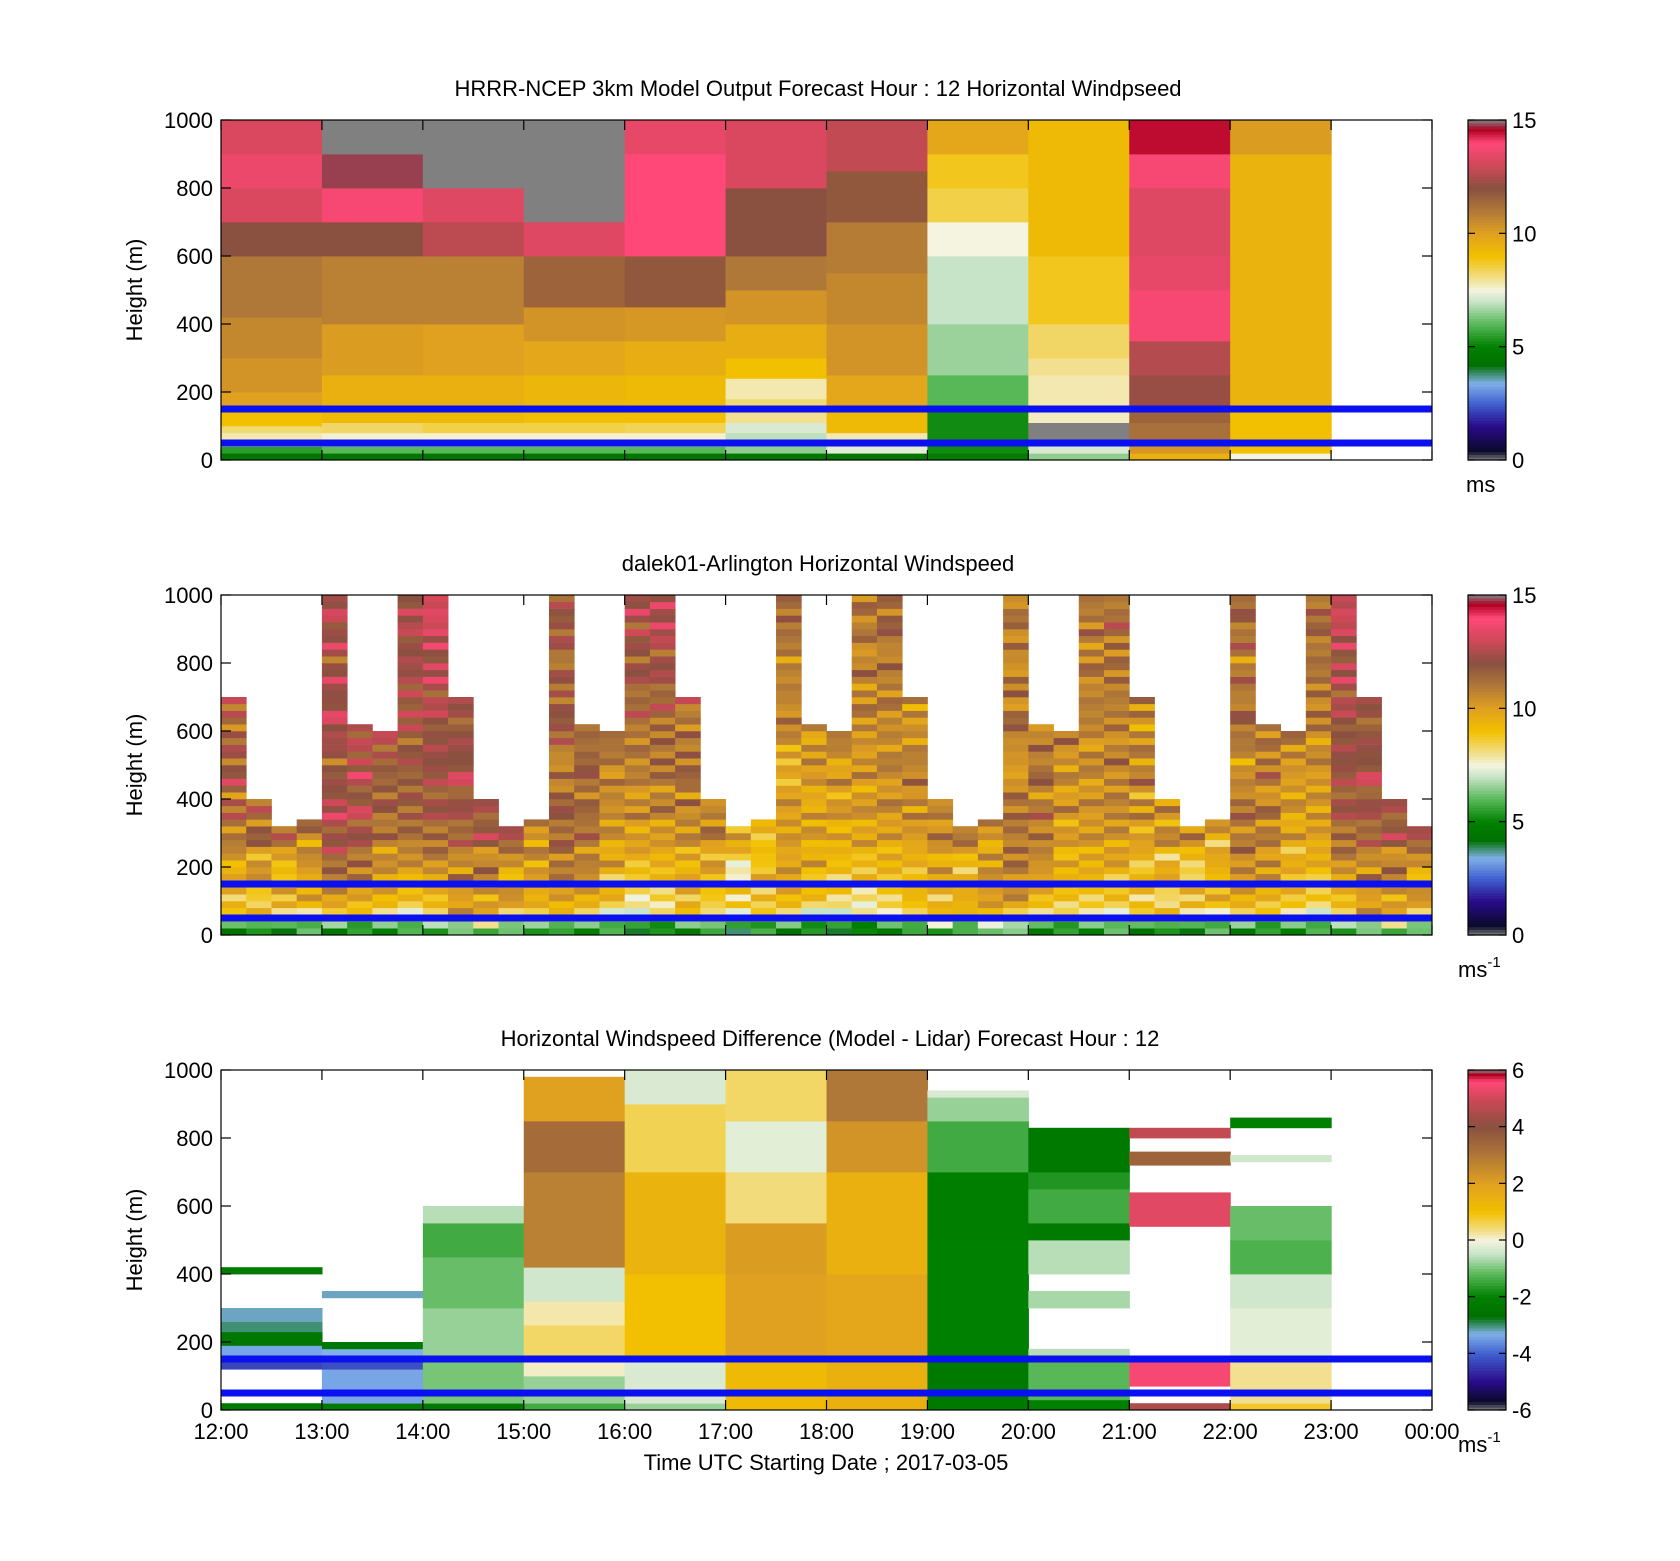 Image resolution: width=1680 pixels, height=1561 pixels. I want to click on colorbar-frame, so click(1487, 765).